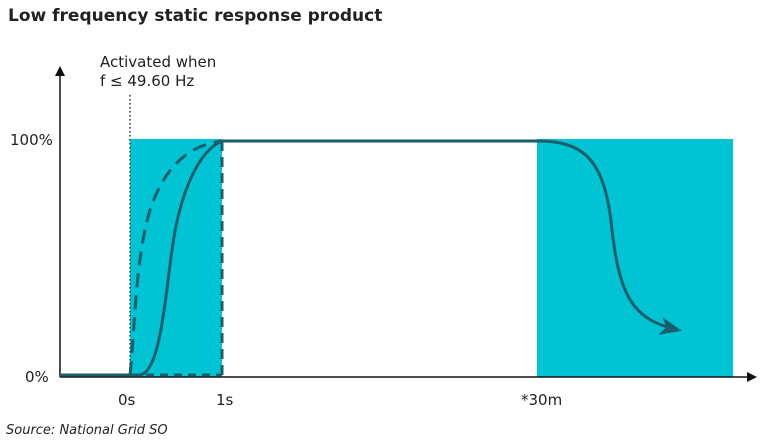 Image resolution: width=765 pixels, height=443 pixels. I want to click on x-label: 0s, so click(127, 400).